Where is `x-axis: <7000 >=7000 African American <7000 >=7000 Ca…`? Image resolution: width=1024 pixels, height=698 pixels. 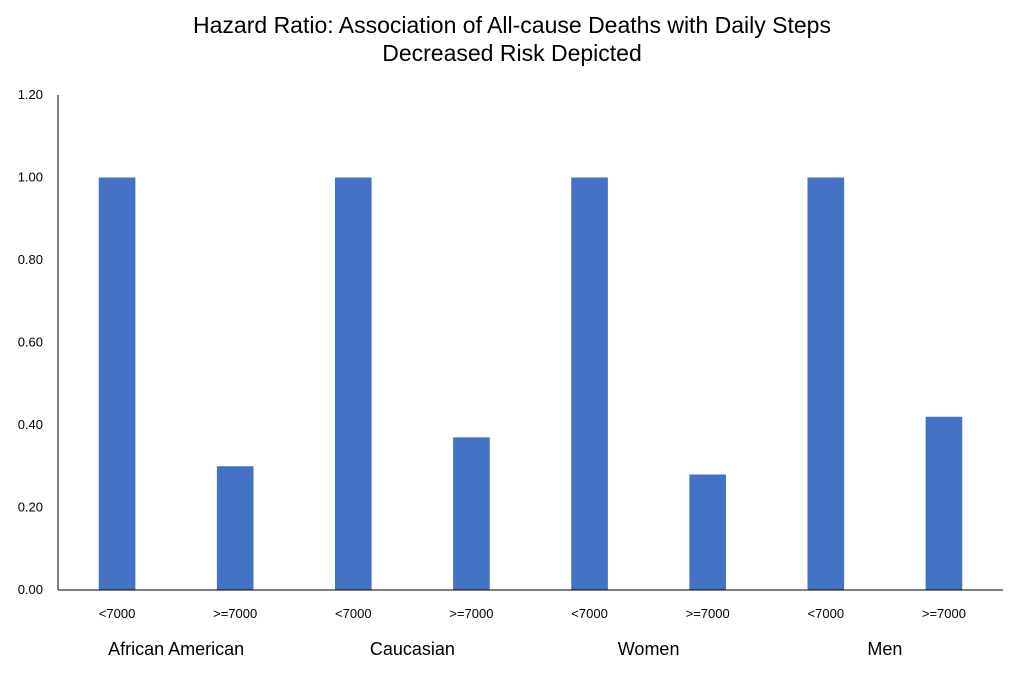 x-axis: <7000 >=7000 African American <7000 >=7000 Ca… is located at coordinates (530, 624).